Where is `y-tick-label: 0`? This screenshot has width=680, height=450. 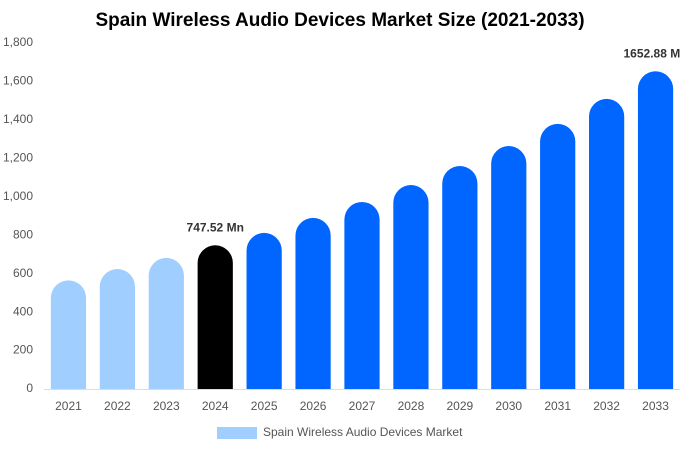
y-tick-label: 0 is located at coordinates (29, 388).